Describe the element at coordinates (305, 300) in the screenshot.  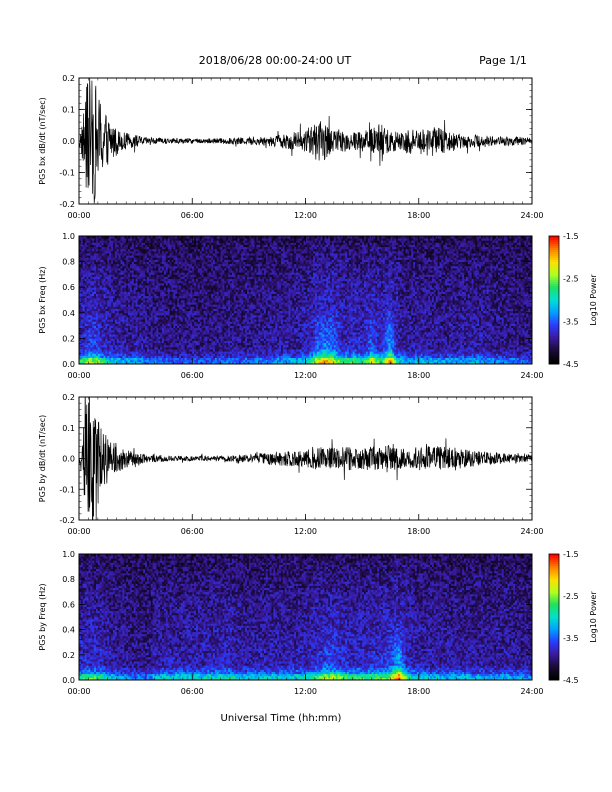
I see `spectrogram-image` at that location.